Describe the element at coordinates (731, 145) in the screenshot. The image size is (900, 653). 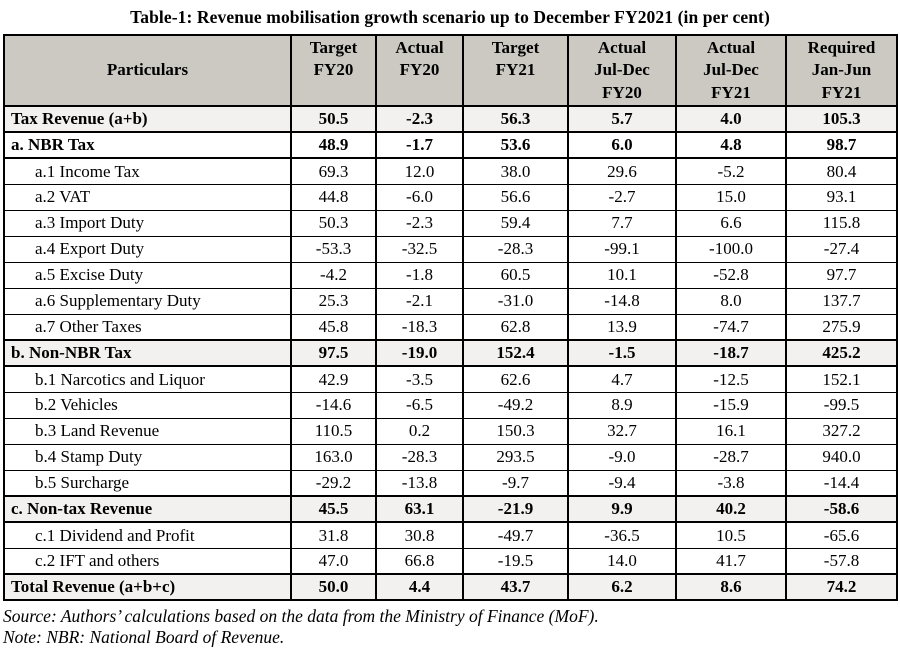
I see `row-value: 4.8` at that location.